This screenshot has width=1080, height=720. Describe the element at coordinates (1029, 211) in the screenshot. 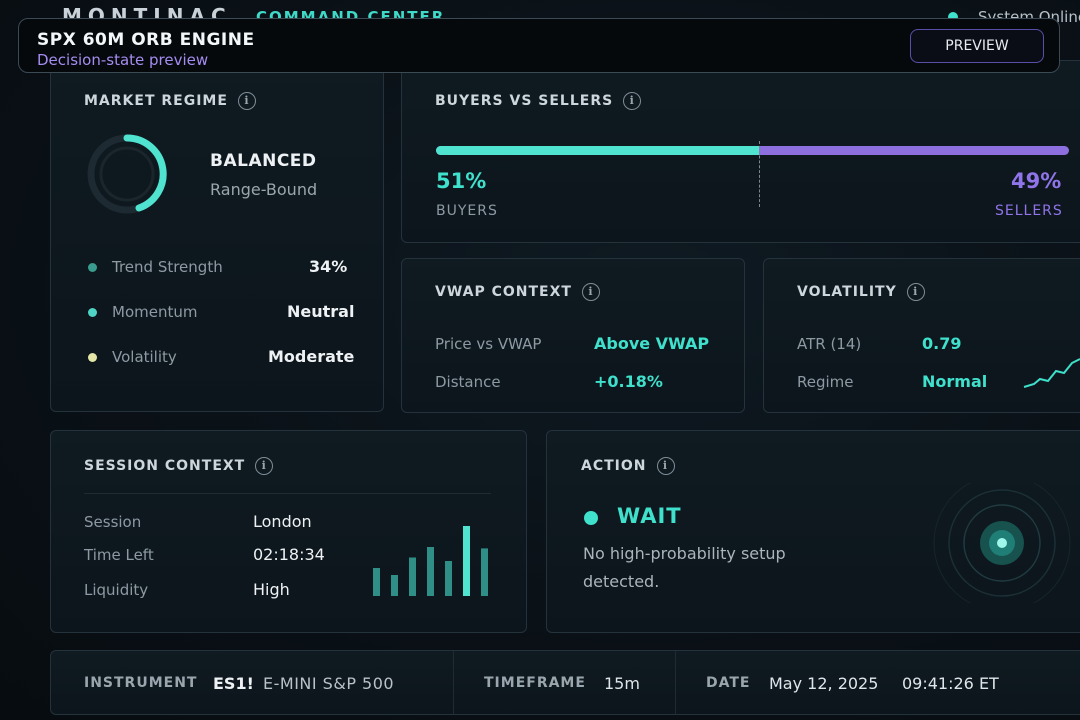

I see `sellers-label: SELLERS` at that location.